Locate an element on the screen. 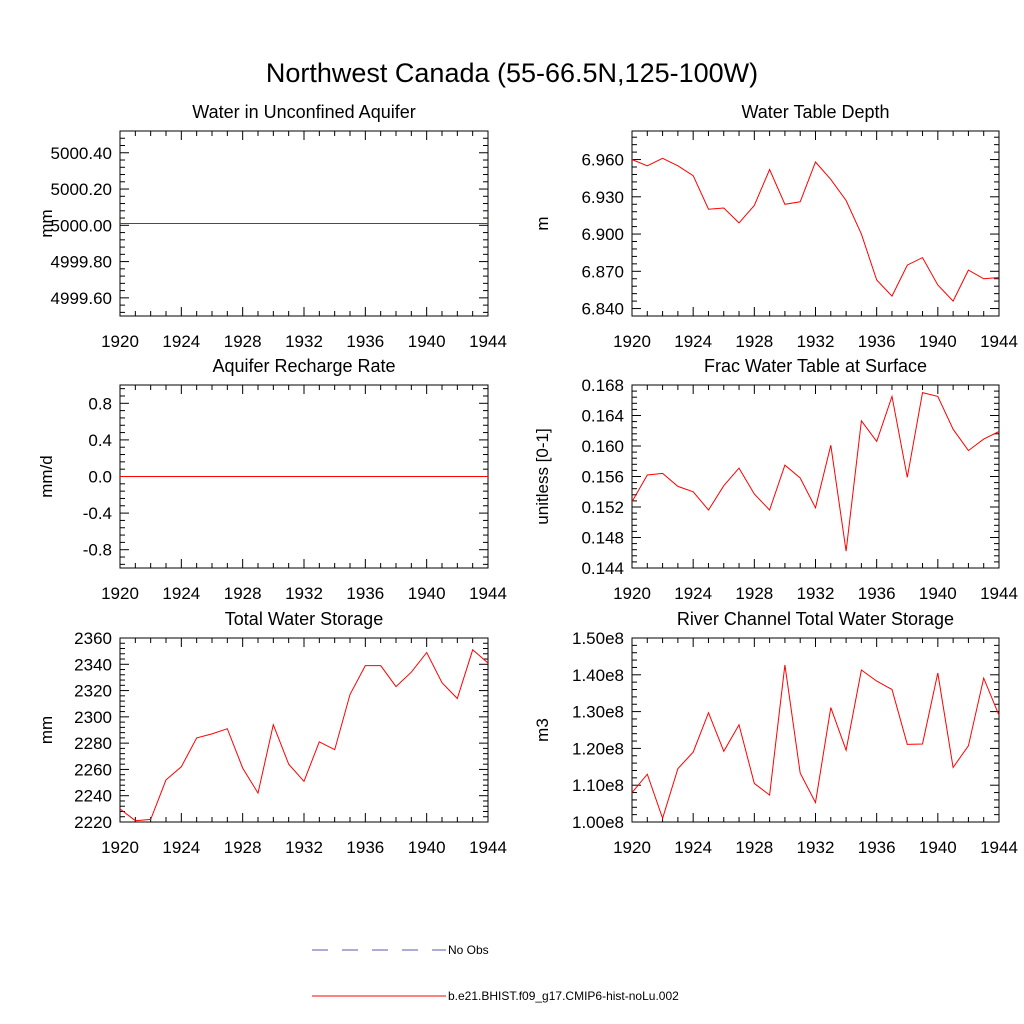 This screenshot has height=1024, width=1024. y-tick-label: 5000.00 is located at coordinates (81, 225).